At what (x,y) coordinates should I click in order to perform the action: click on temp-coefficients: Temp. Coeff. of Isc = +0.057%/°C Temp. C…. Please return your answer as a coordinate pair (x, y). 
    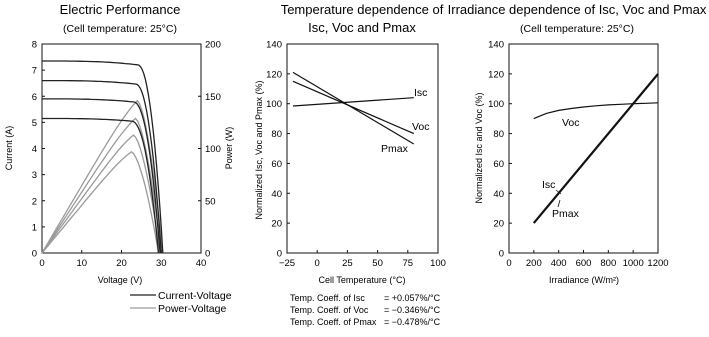
    Looking at the image, I should click on (365, 310).